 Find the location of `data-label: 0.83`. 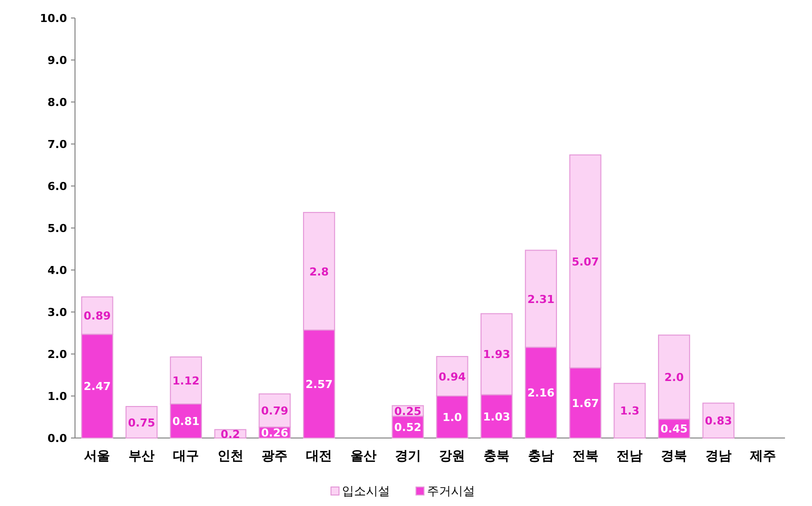

data-label: 0.83 is located at coordinates (718, 421).